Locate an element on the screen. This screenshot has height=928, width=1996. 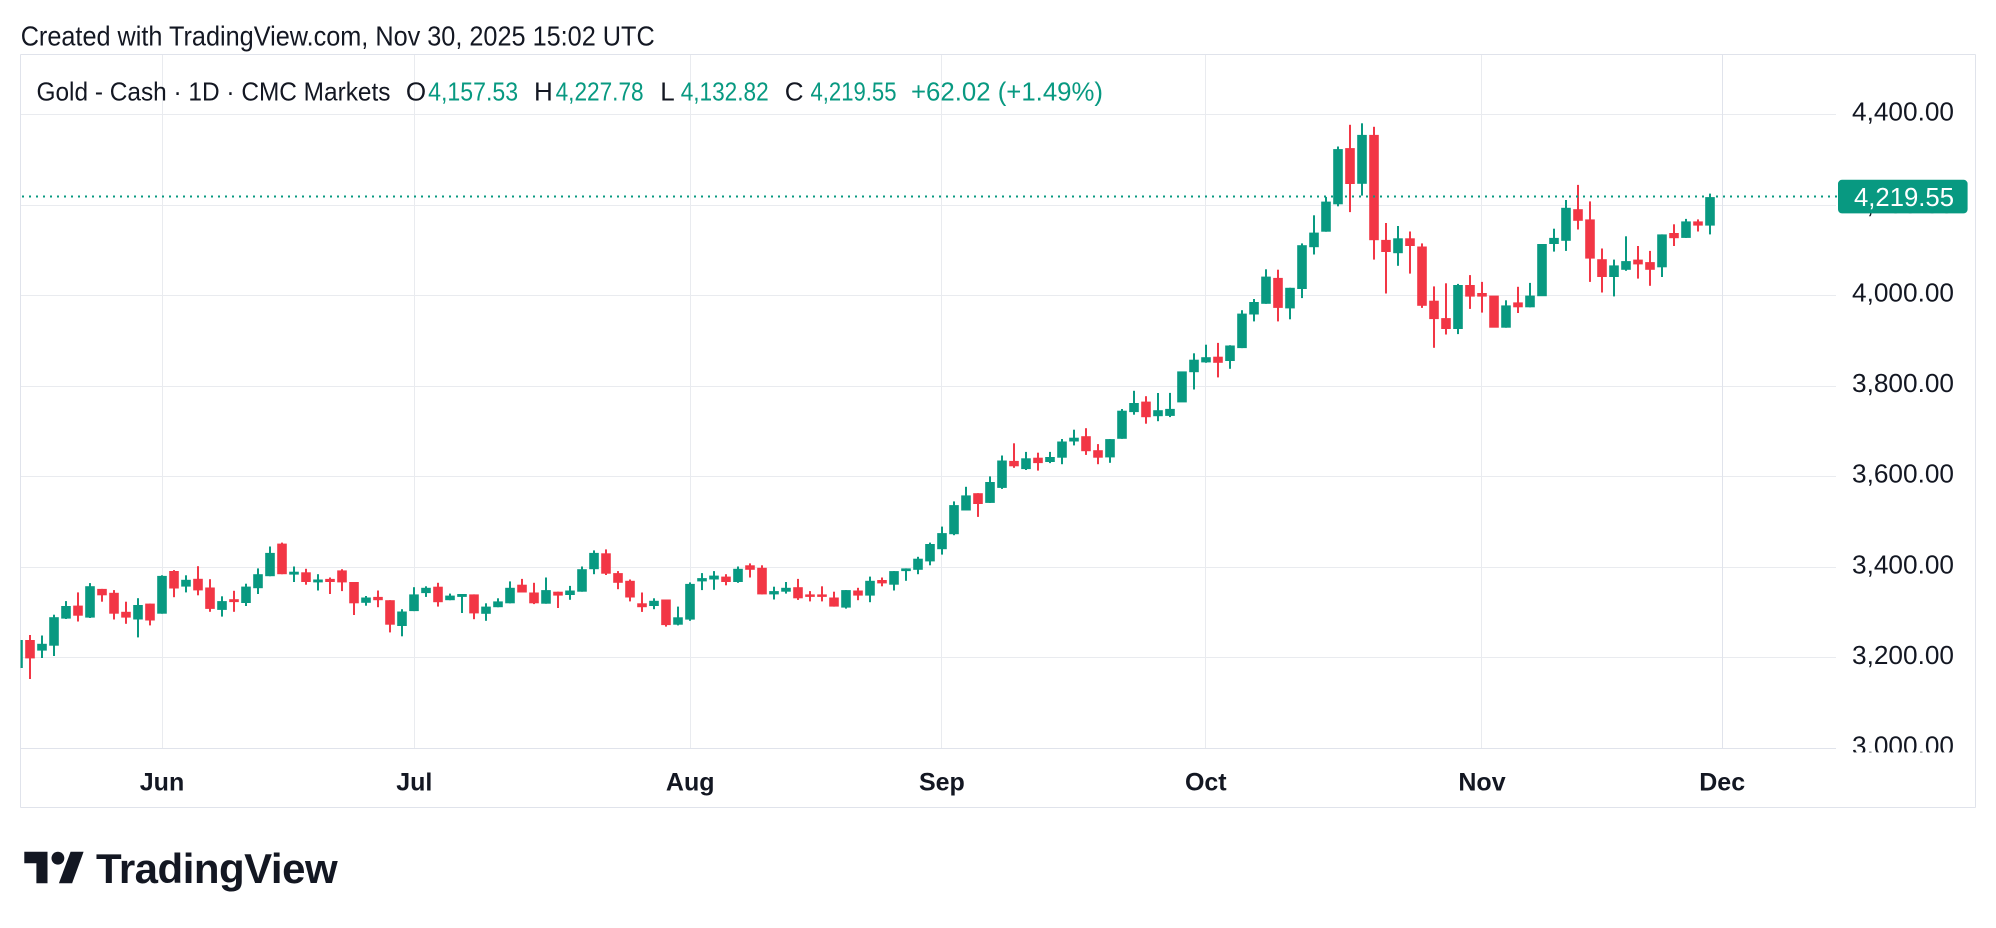
svg-text: Jun is located at coordinates (162, 783).